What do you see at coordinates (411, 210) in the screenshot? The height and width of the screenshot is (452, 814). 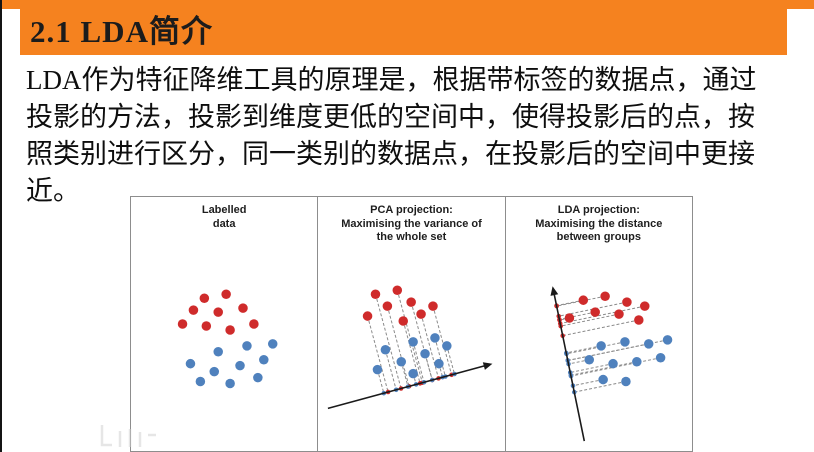 I see `panel-title-line: PCA projection:` at bounding box center [411, 210].